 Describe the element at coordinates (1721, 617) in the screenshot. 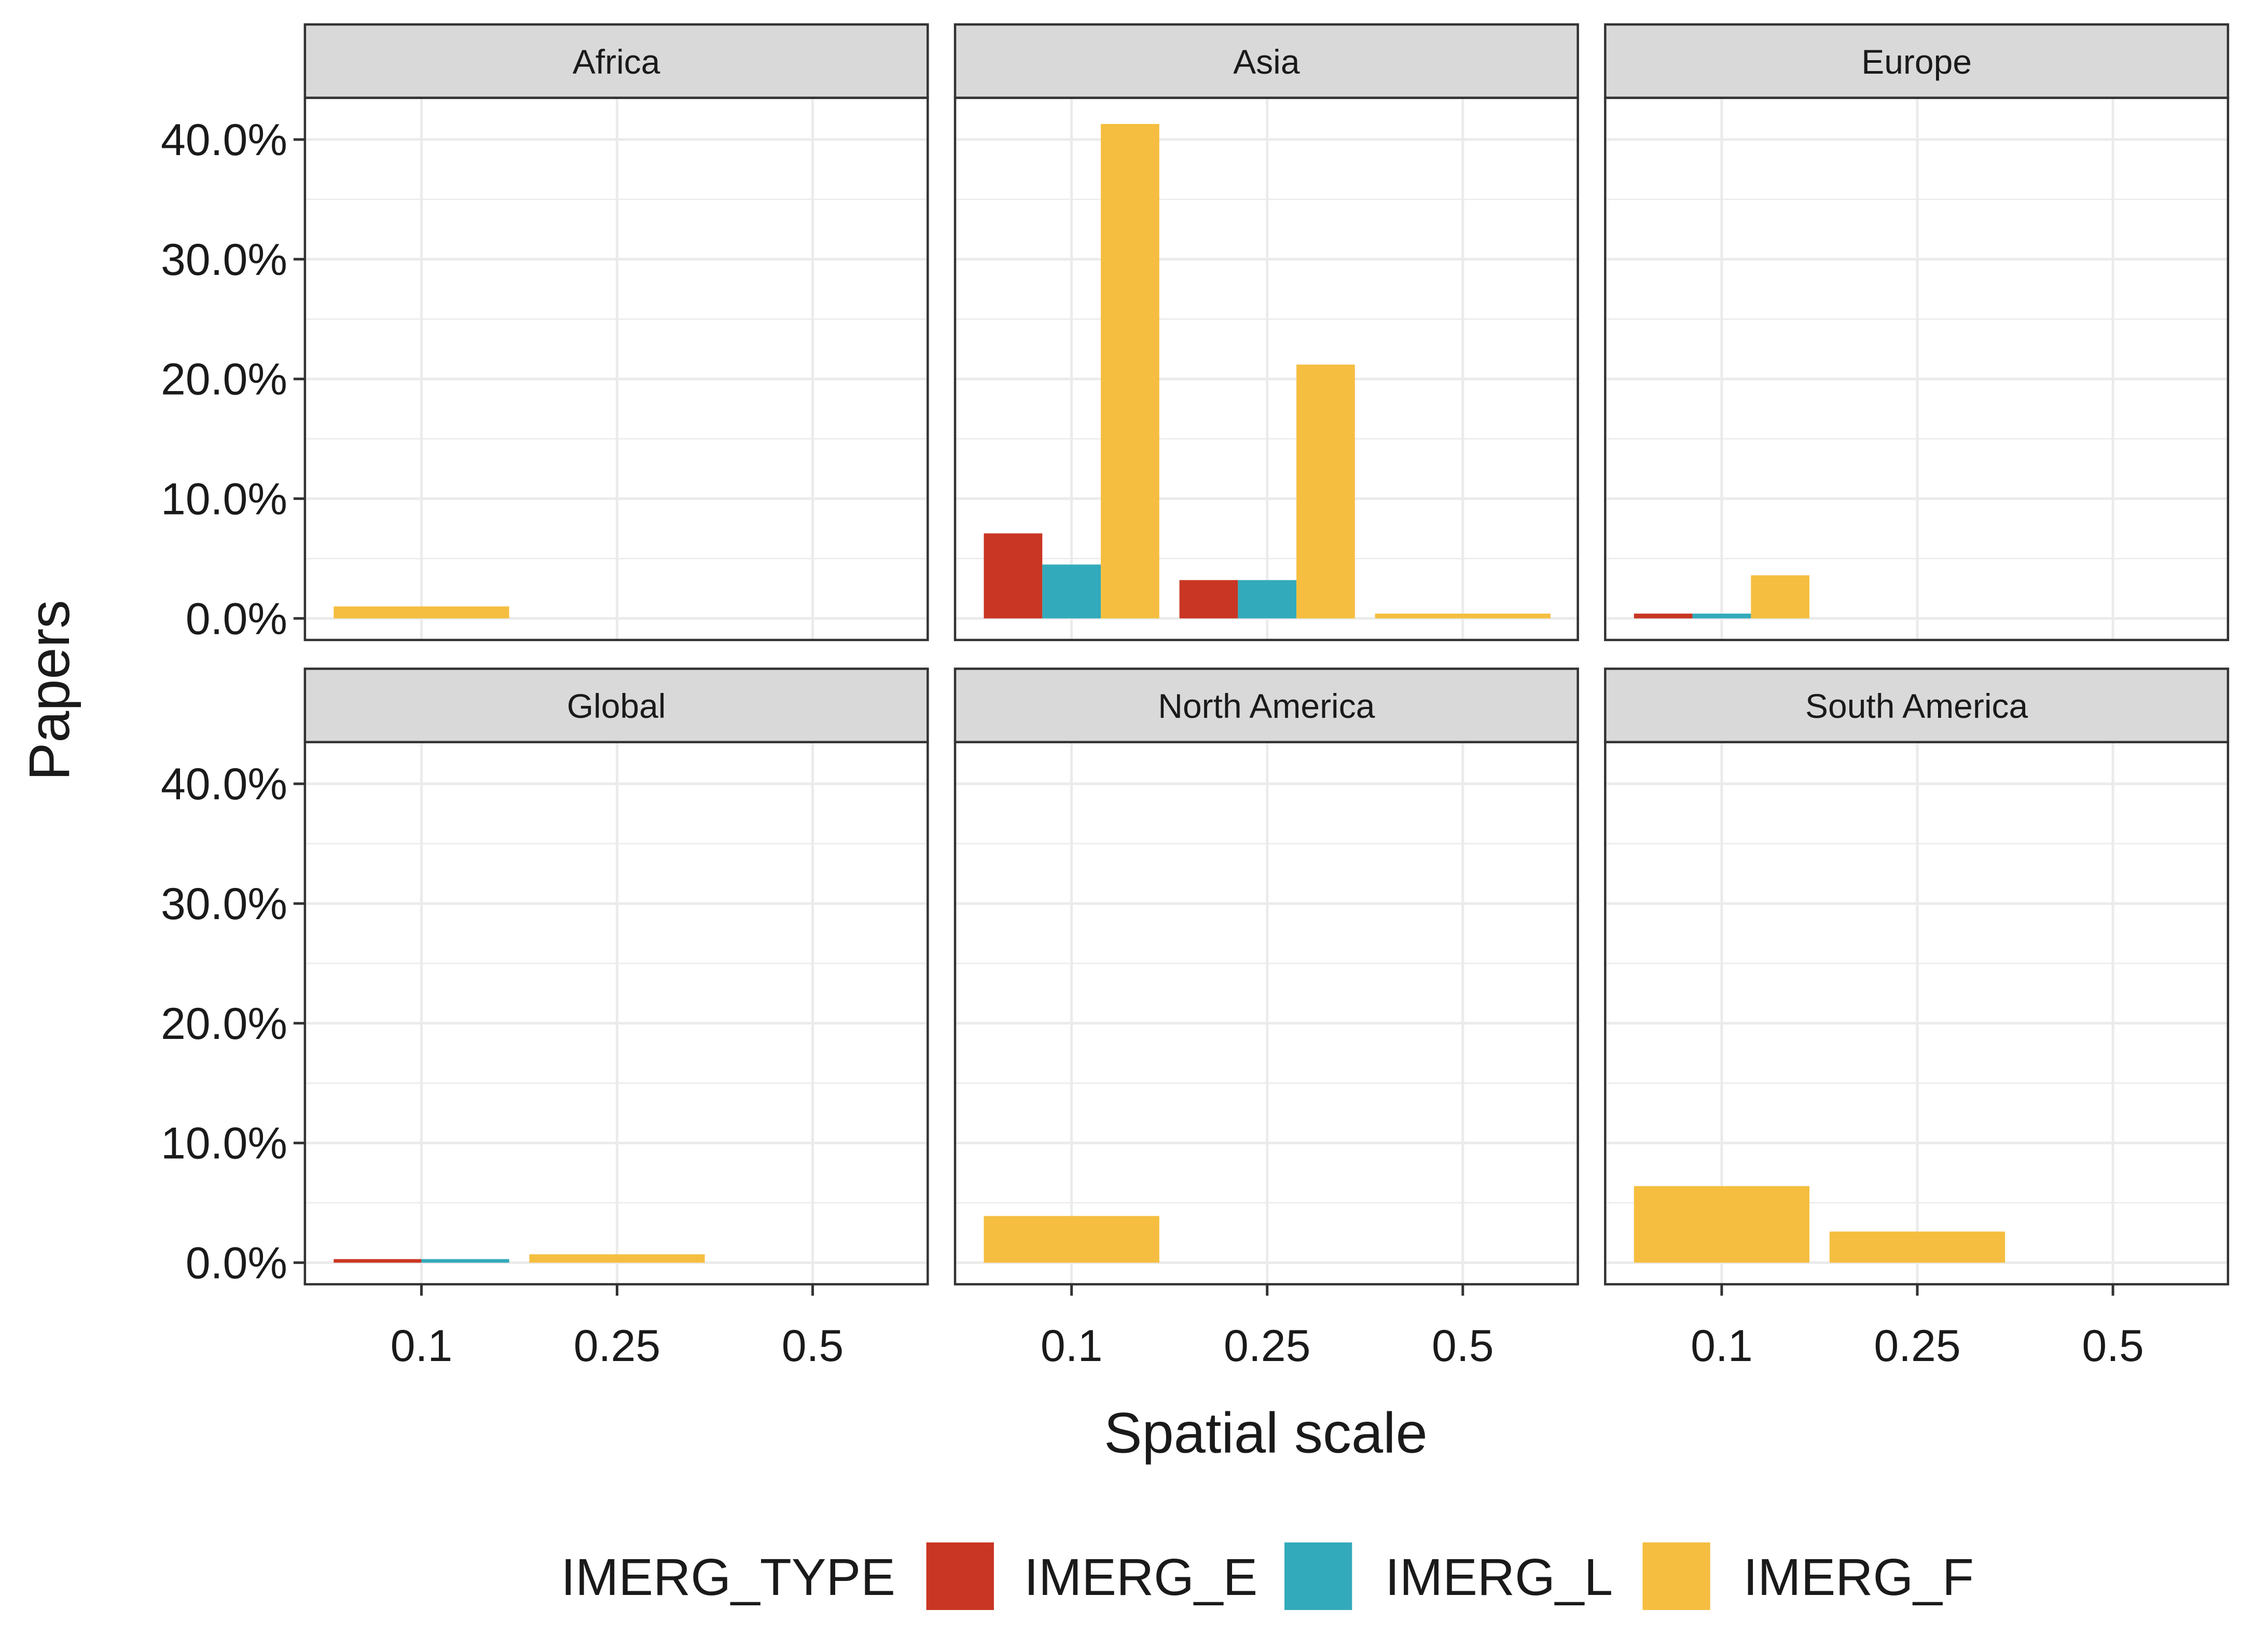

I see `bar-europe-imerg-l-0.1` at that location.